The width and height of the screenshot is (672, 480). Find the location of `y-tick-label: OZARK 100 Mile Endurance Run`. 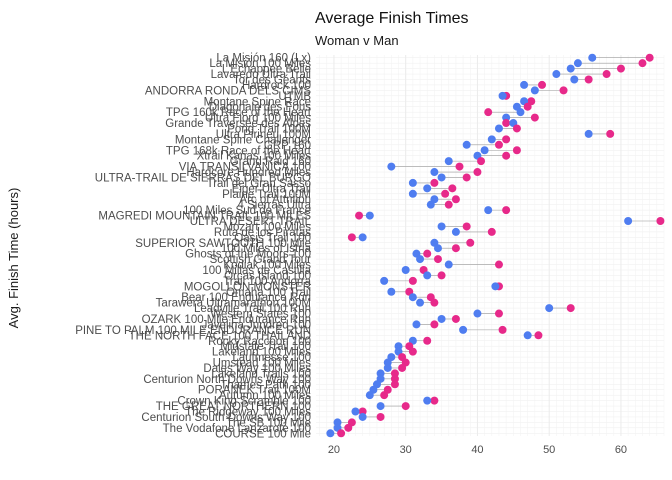

y-tick-label: OZARK 100 Mile Endurance Run is located at coordinates (226, 320).